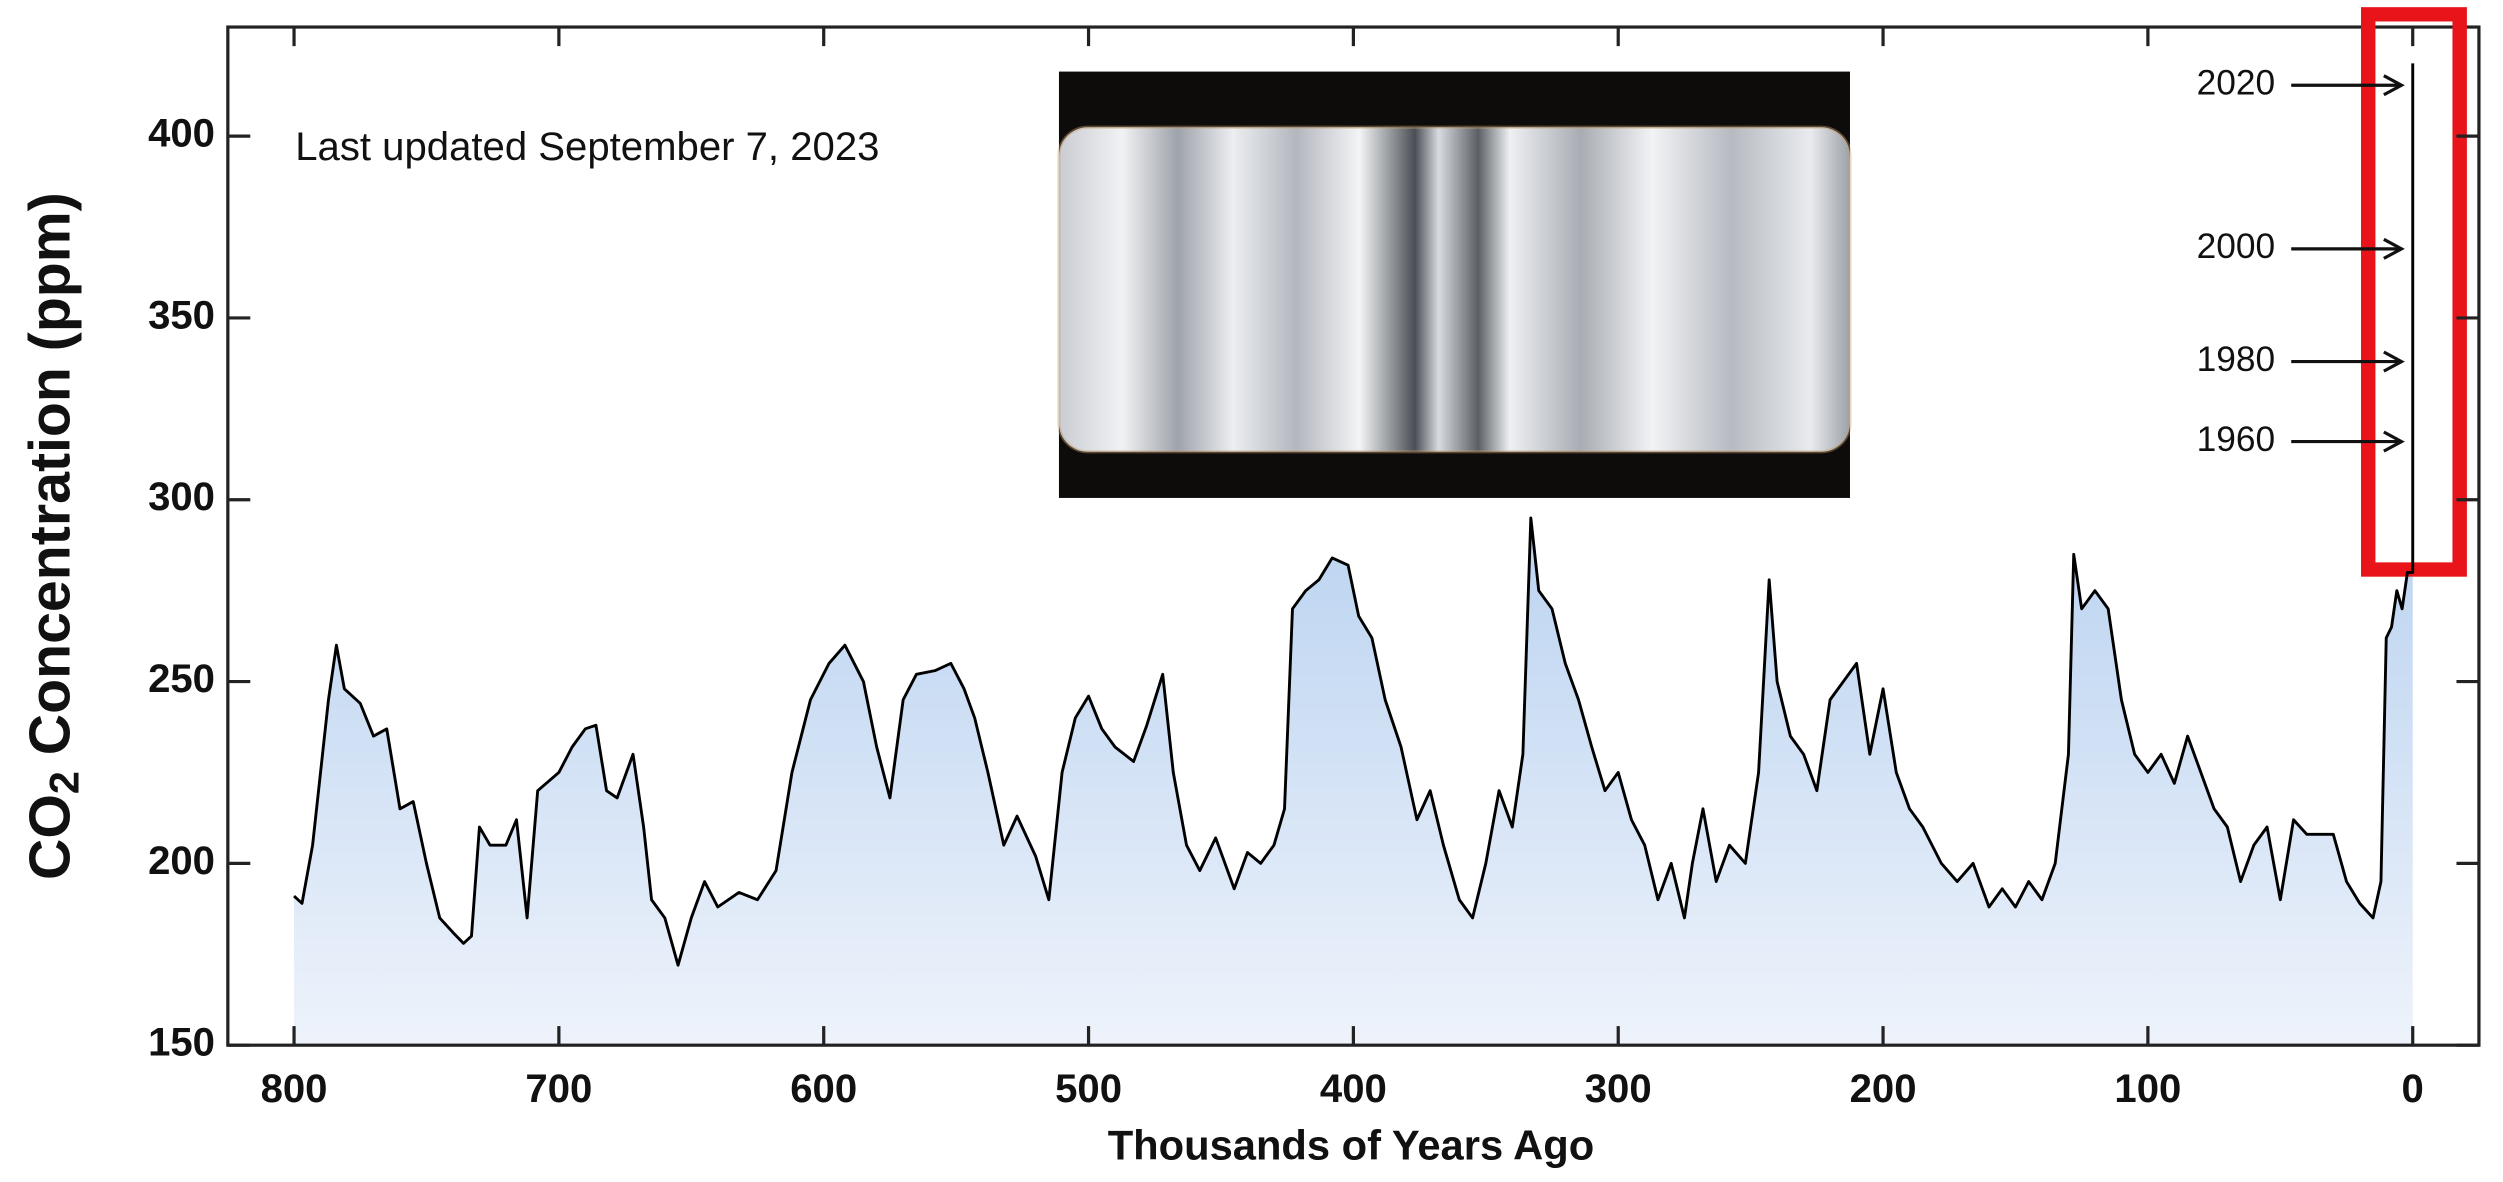 This screenshot has height=1182, width=2503. What do you see at coordinates (181, 316) in the screenshot?
I see `y-tick-label: 350` at bounding box center [181, 316].